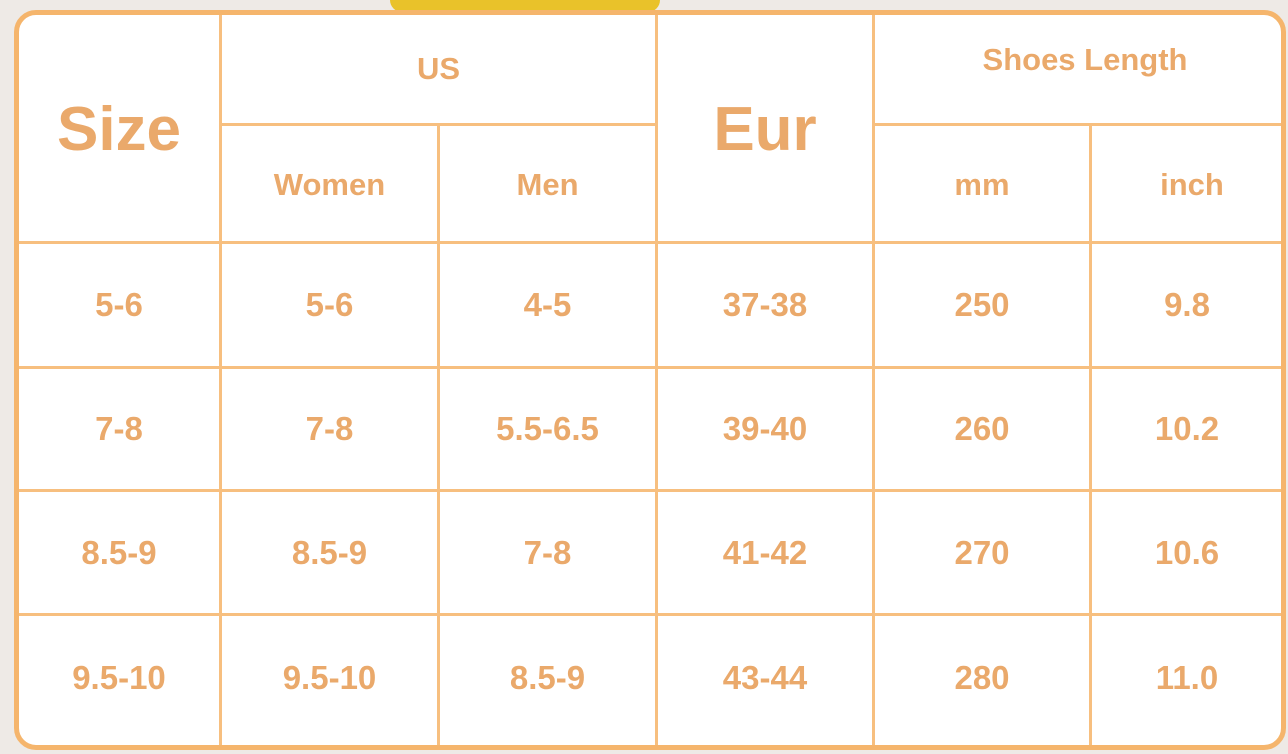 The image size is (1288, 754). What do you see at coordinates (765, 428) in the screenshot?
I see `cell-eur: 39-40` at bounding box center [765, 428].